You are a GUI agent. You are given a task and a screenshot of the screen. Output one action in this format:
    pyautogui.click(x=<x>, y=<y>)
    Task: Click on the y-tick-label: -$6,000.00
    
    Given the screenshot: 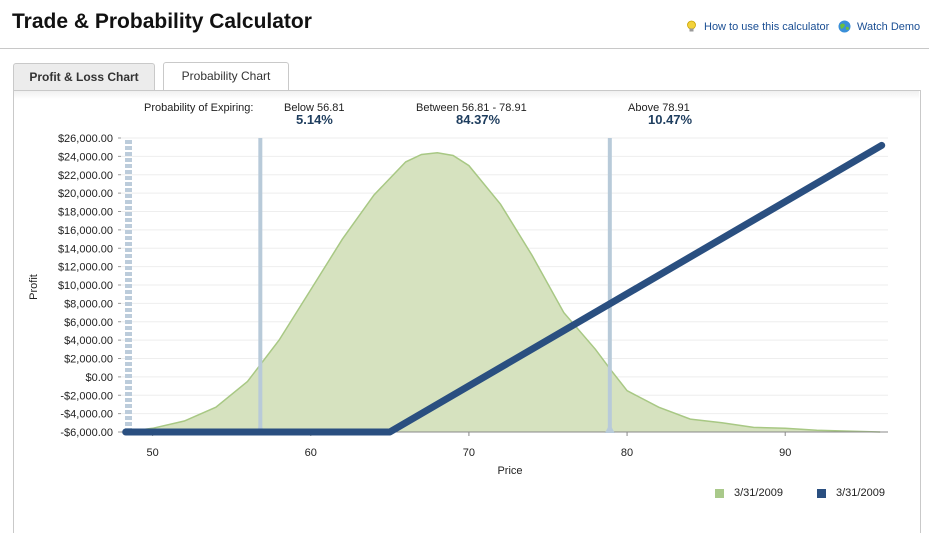 What is the action you would take?
    pyautogui.click(x=86, y=433)
    